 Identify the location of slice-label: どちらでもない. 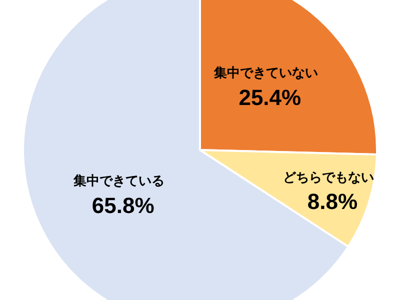
(328, 178).